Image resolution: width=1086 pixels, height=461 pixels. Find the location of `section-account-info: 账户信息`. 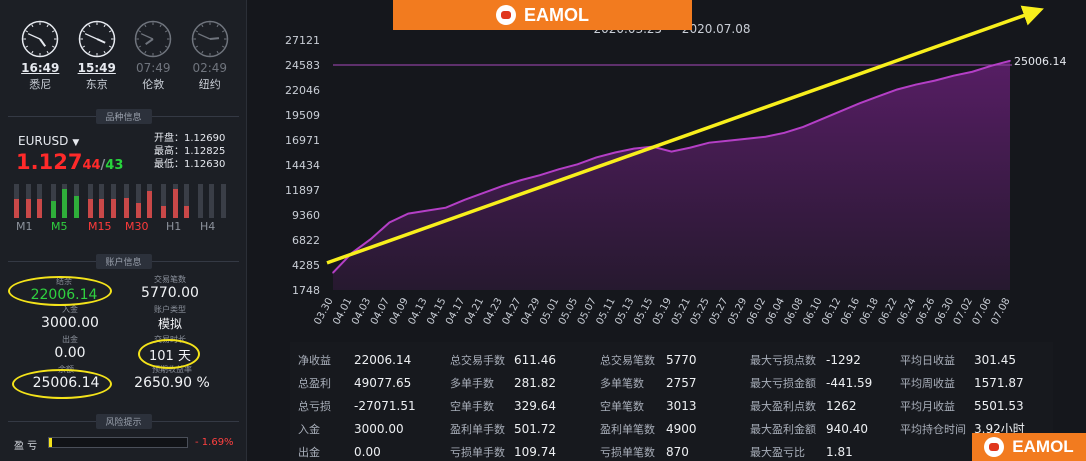

section-account-info: 账户信息 is located at coordinates (123, 261).